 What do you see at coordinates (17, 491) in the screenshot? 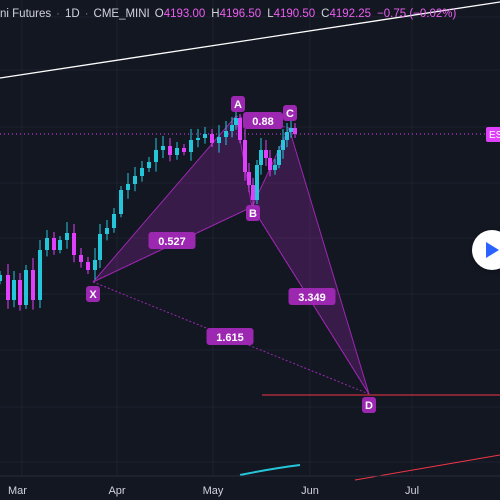
I see `x-tick-label: Mar` at bounding box center [17, 491].